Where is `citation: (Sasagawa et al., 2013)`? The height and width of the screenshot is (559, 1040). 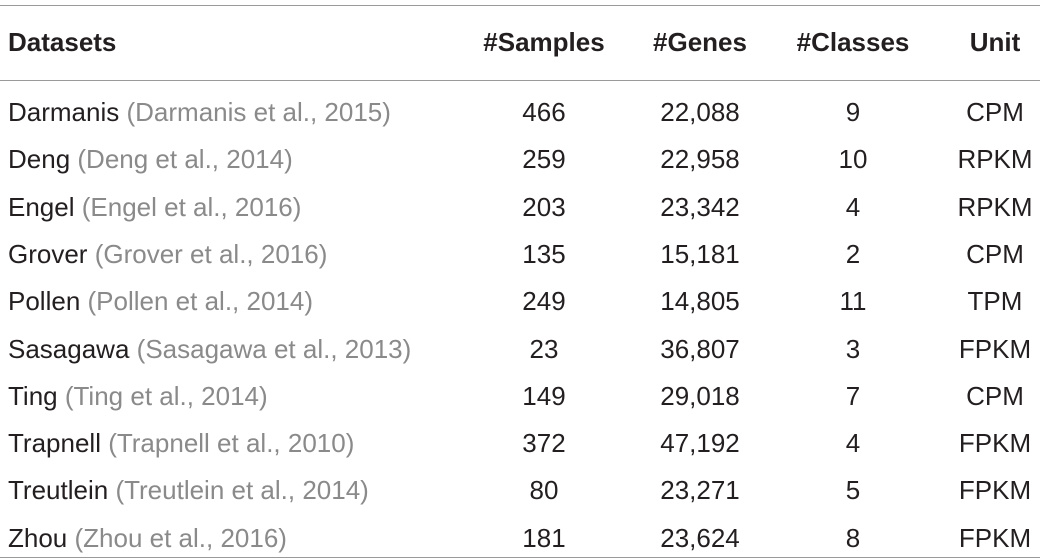 citation: (Sasagawa et al., 2013) is located at coordinates (274, 349).